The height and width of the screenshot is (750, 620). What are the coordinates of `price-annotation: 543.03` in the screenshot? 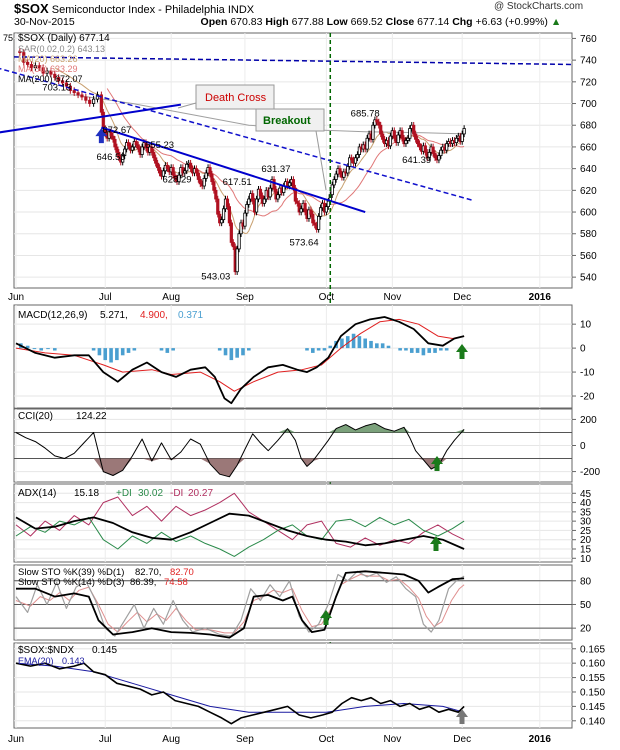 It's located at (215, 276).